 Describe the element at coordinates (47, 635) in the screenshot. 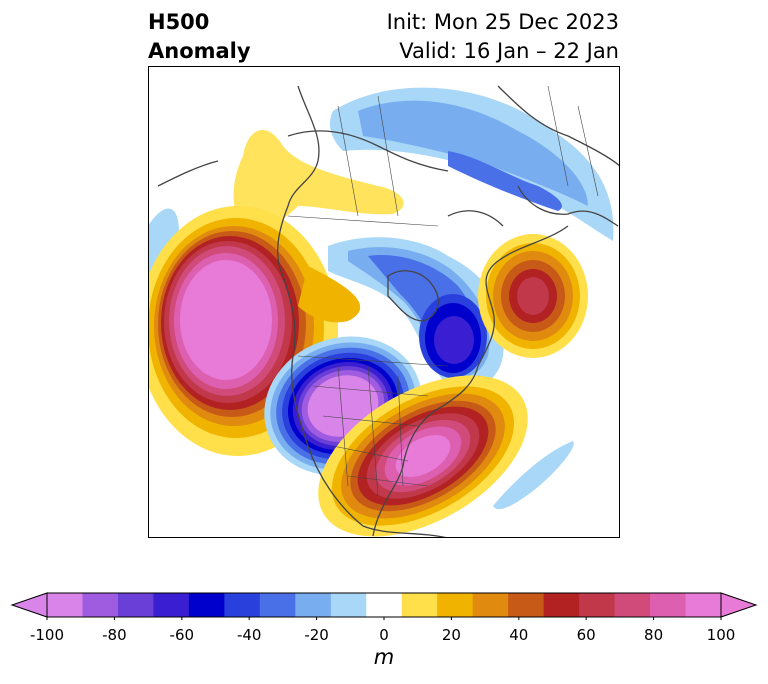

I see `colorbar-tick-label: -100` at that location.